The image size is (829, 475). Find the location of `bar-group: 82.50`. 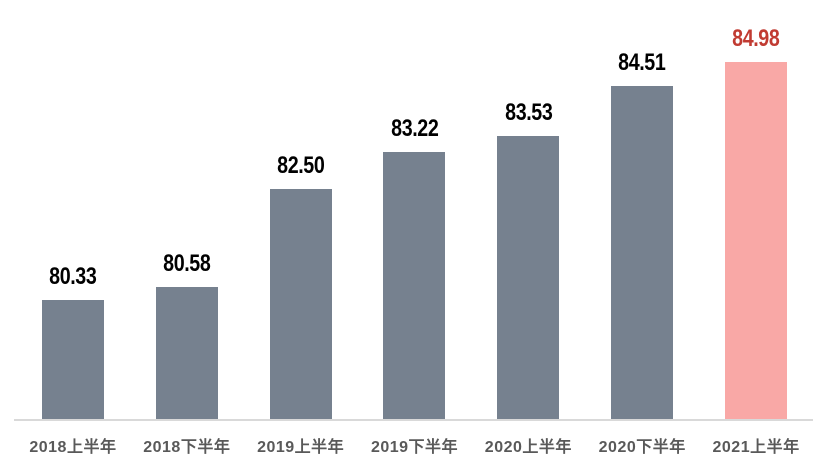

bar-group: 82.50 is located at coordinates (301, 209).